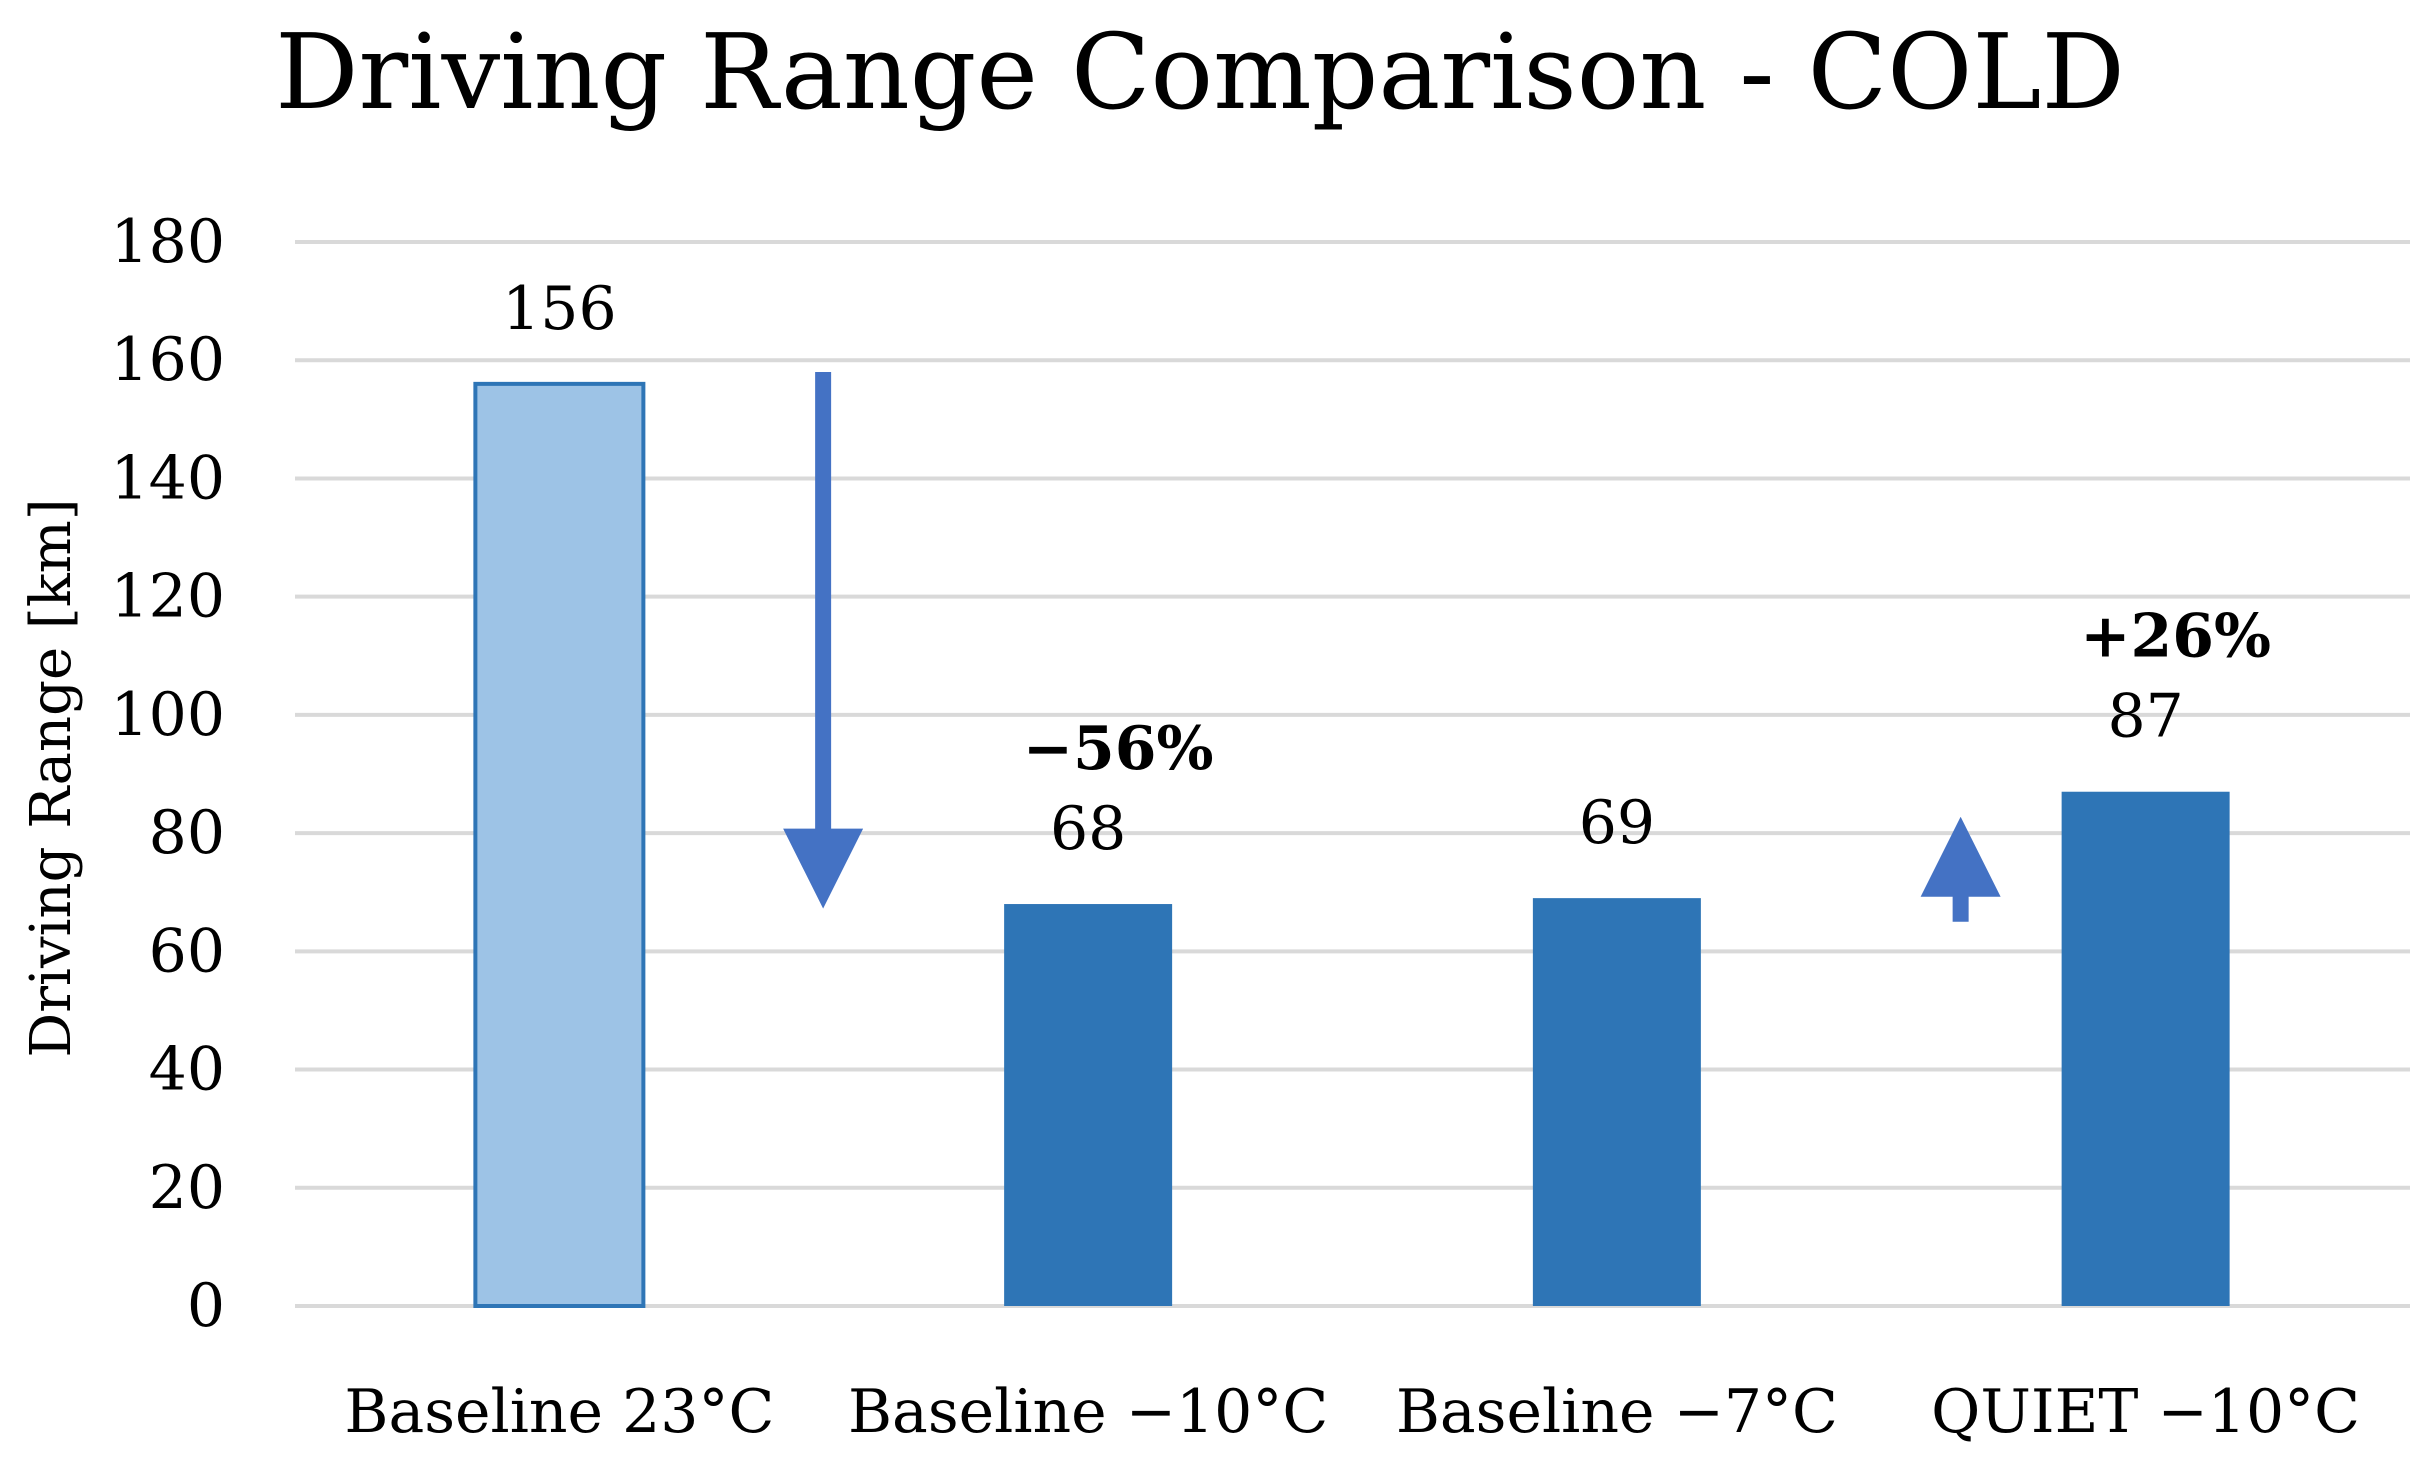 Image resolution: width=2435 pixels, height=1467 pixels. What do you see at coordinates (167, 597) in the screenshot?
I see `y-tick-label: 120` at bounding box center [167, 597].